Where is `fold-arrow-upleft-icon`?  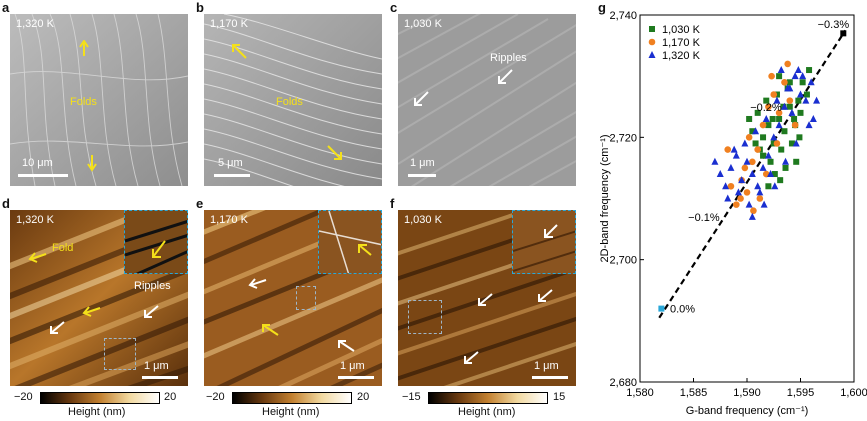
fold-arrow-upleft-icon is located at coordinates (239, 51).